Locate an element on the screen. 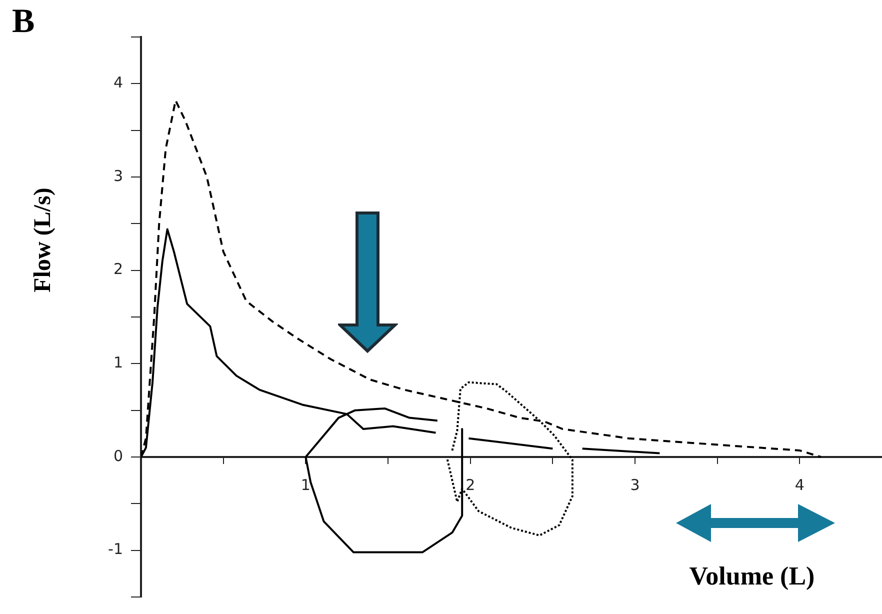  y-tick-label: 4 is located at coordinates (118, 83).